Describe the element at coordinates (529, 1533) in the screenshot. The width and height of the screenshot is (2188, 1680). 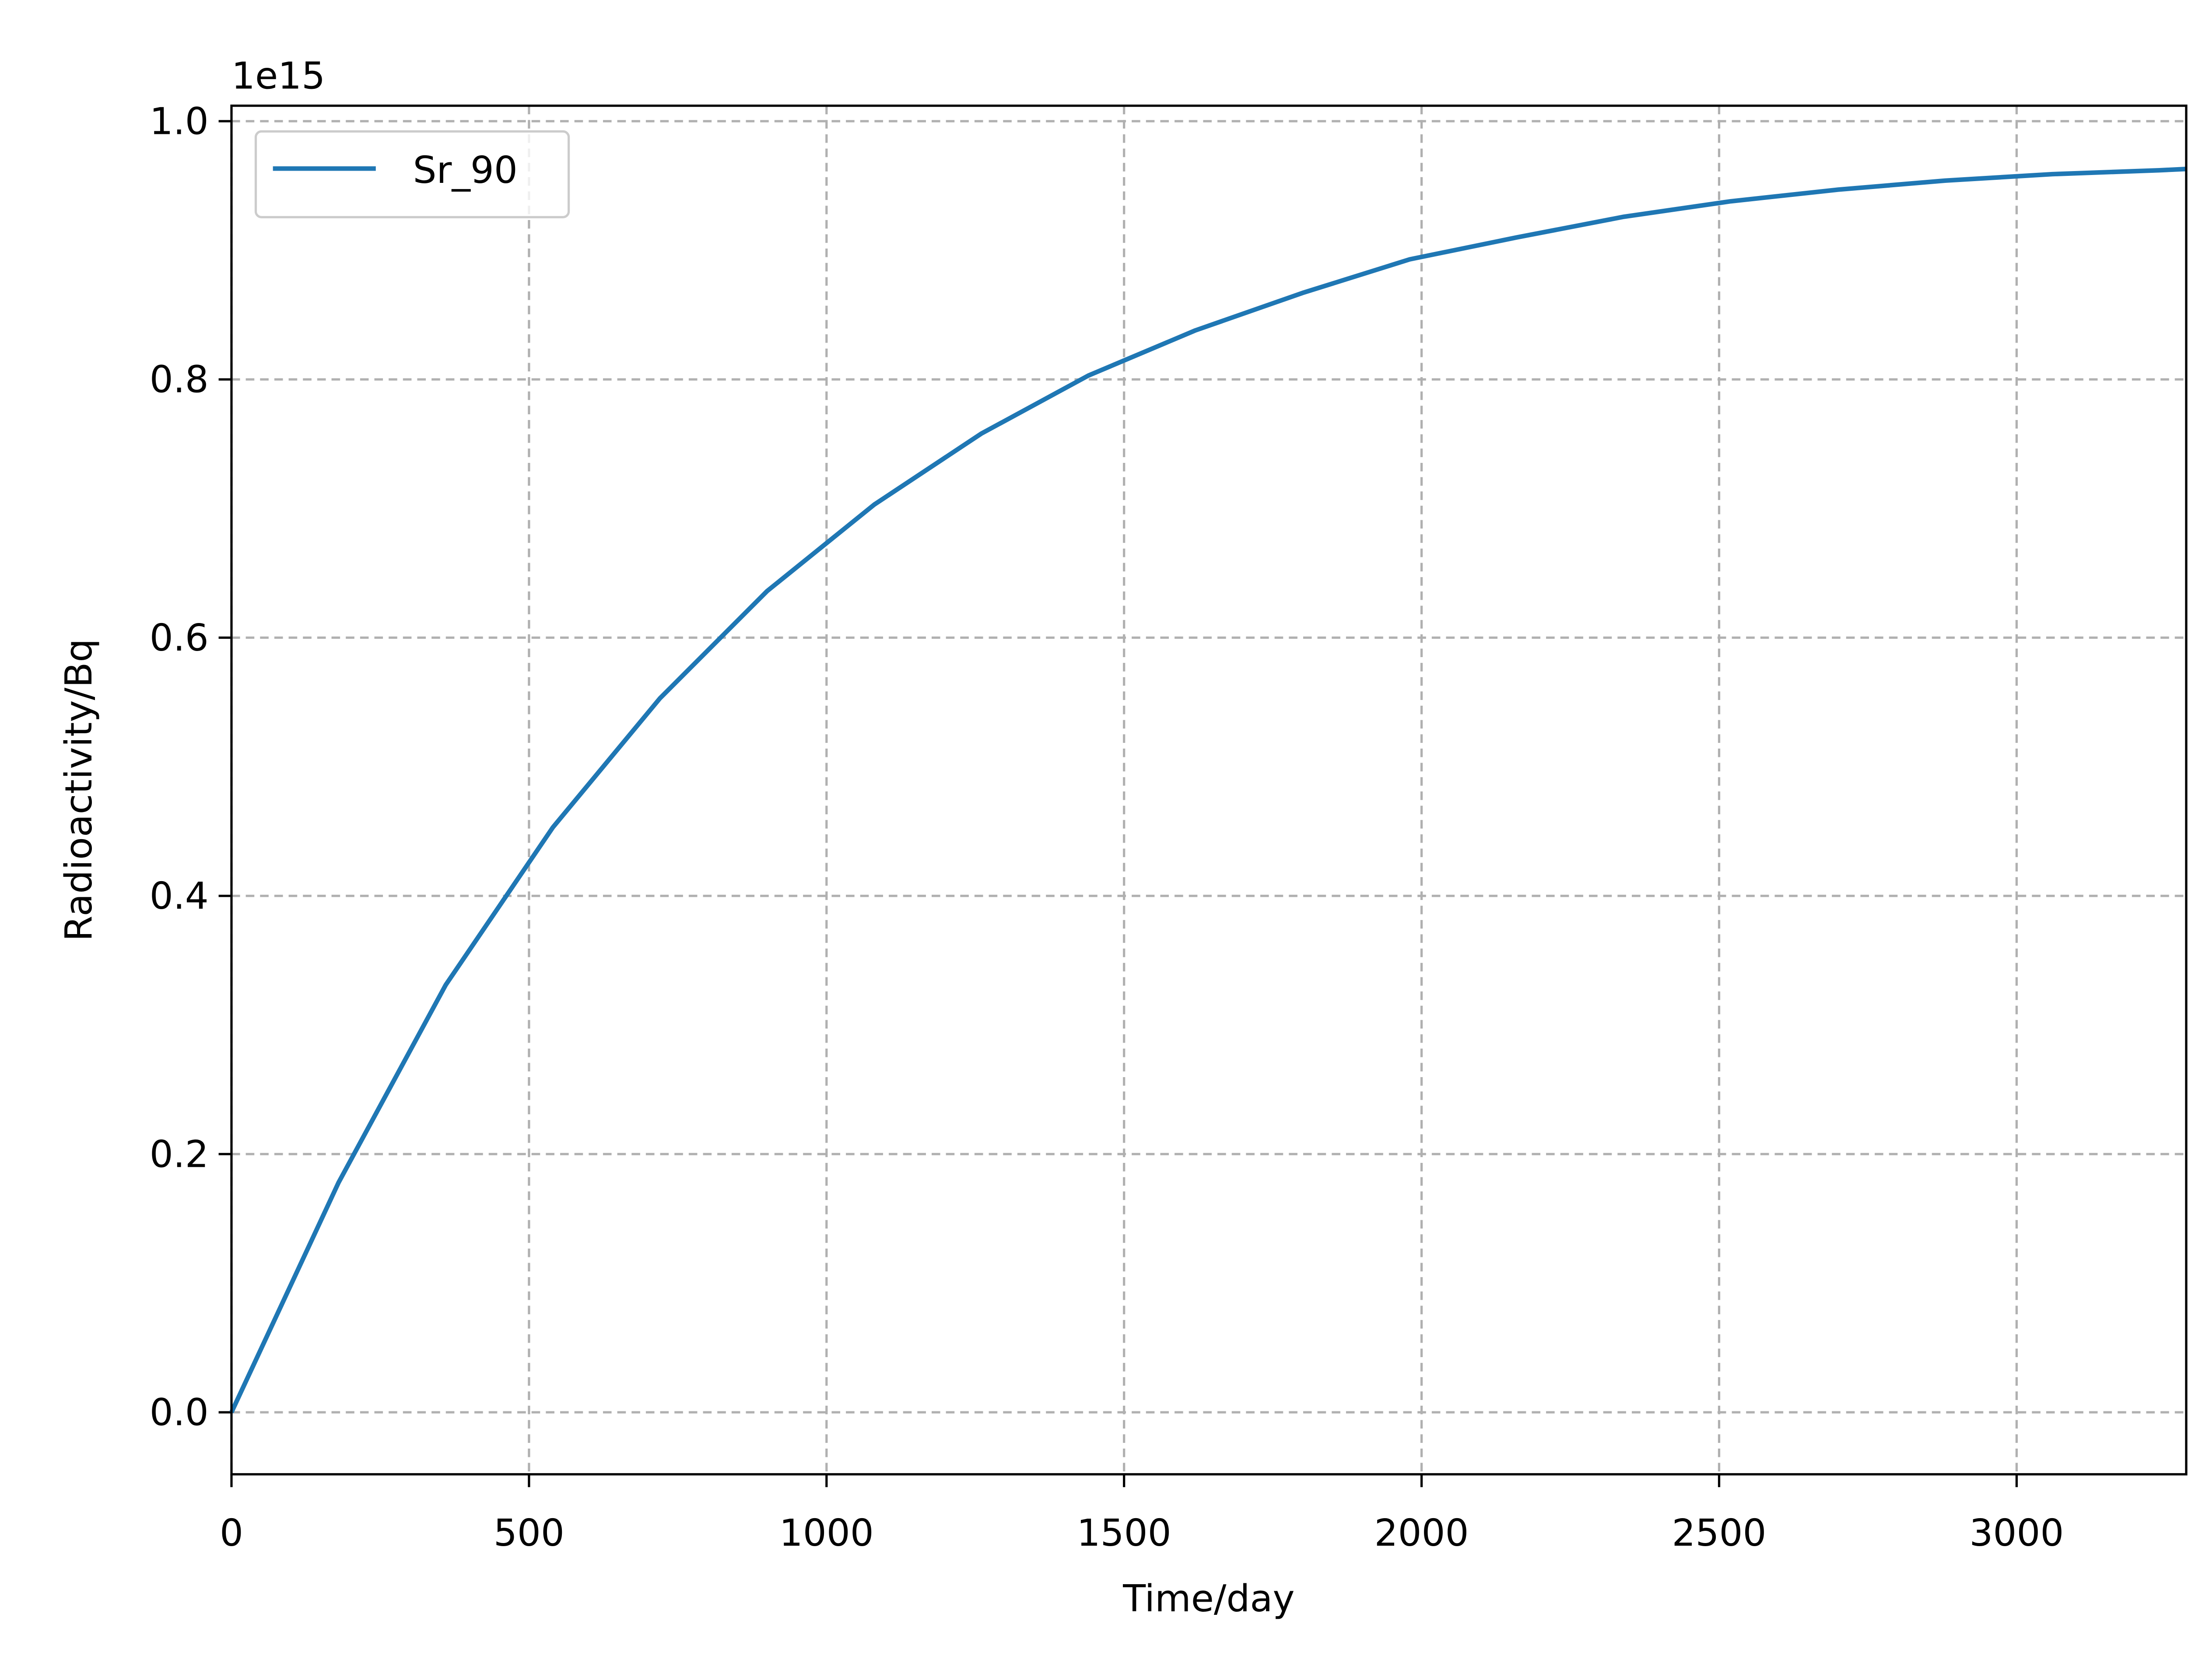
I see `x-tick-label: 500` at that location.